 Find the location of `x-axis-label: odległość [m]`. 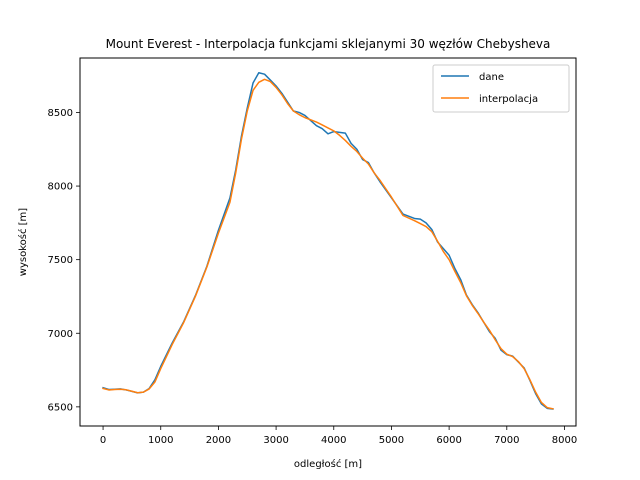

x-axis-label: odległość [m] is located at coordinates (328, 464).